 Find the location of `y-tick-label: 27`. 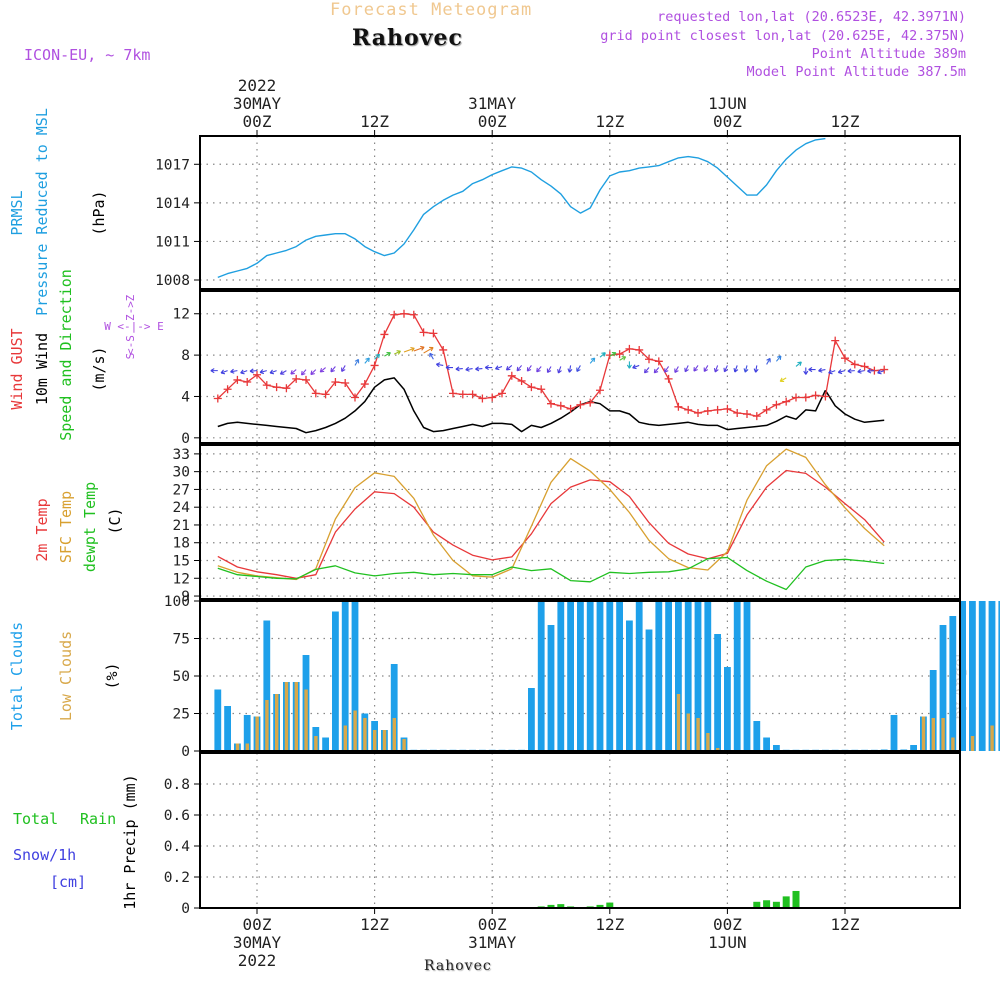

y-tick-label: 27 is located at coordinates (181, 490).